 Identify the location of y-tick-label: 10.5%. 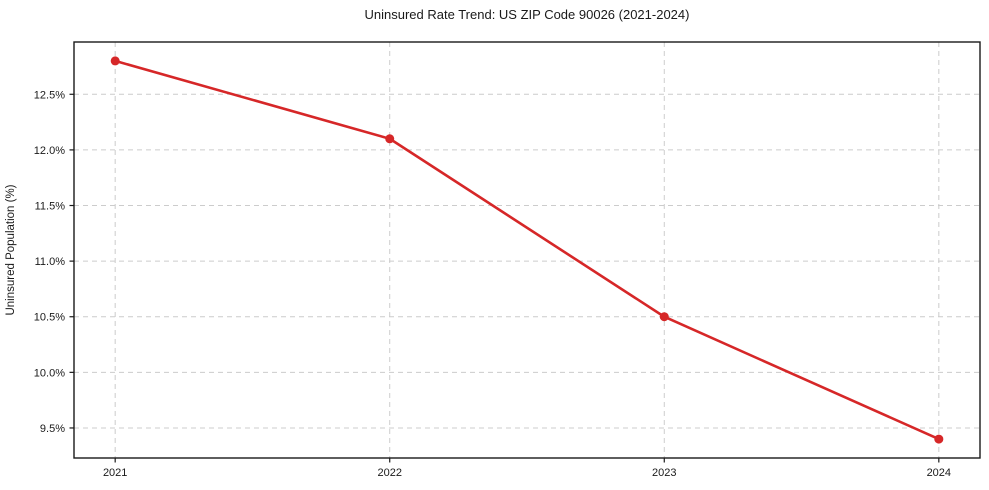
(49, 318).